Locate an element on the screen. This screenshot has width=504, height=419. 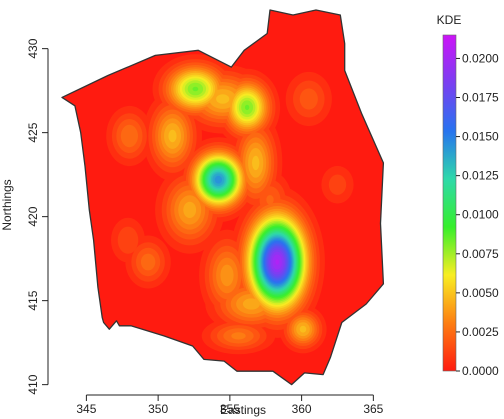
x-axis: 345 350 355 360 365 is located at coordinates (230, 405).